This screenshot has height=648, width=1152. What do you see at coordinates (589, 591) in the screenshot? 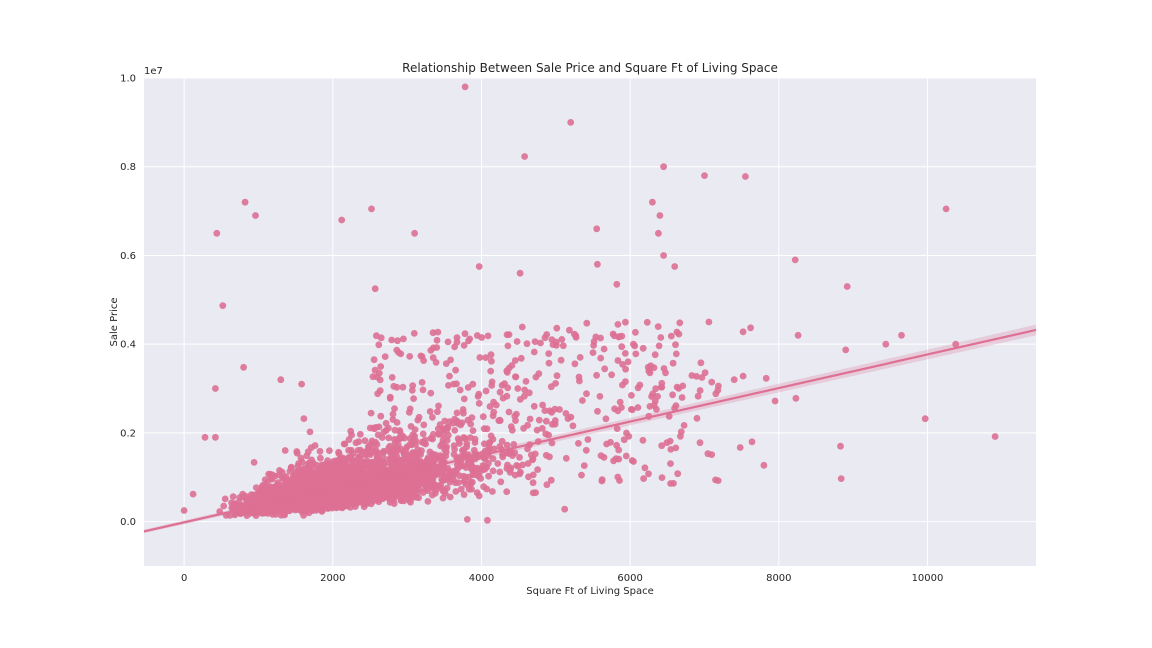
I see `x-axis-label: Square Ft of Living Space` at bounding box center [589, 591].